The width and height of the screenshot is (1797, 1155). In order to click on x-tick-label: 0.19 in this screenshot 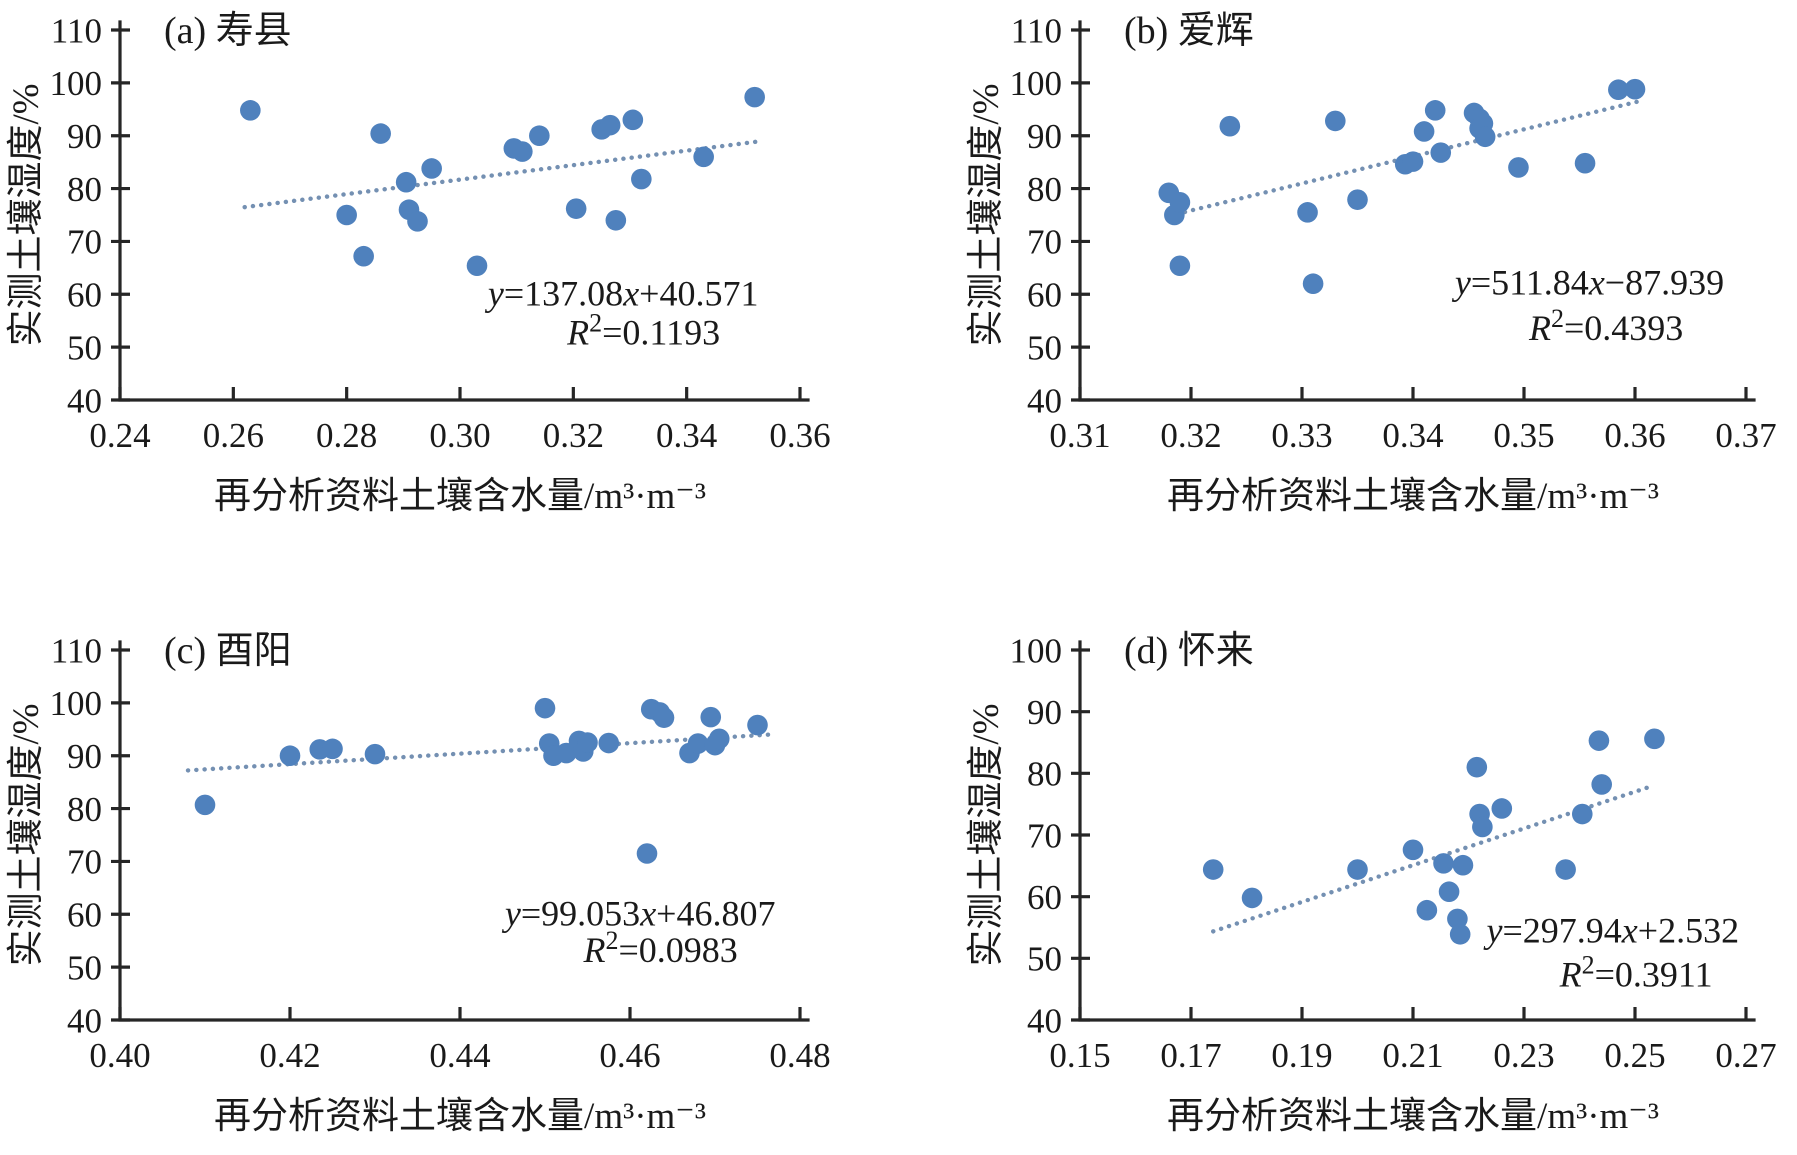, I will do `click(1301, 1055)`.